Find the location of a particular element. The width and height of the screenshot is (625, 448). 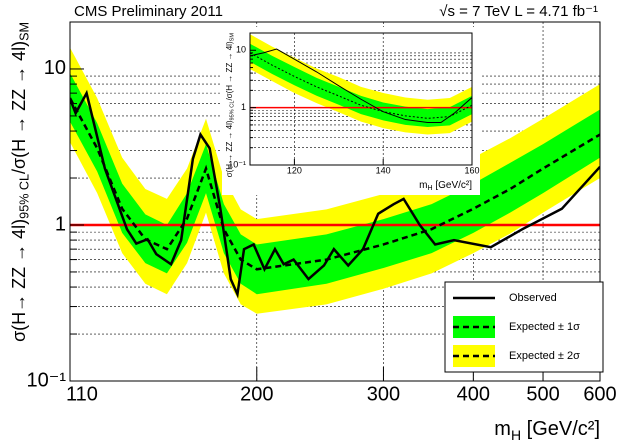

expected-line is located at coordinates (361, 85).